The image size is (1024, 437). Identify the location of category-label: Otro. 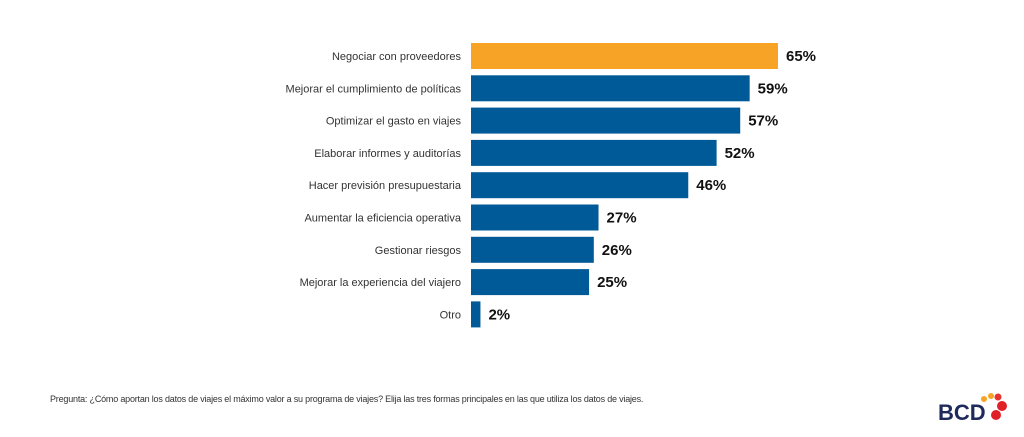
(450, 315).